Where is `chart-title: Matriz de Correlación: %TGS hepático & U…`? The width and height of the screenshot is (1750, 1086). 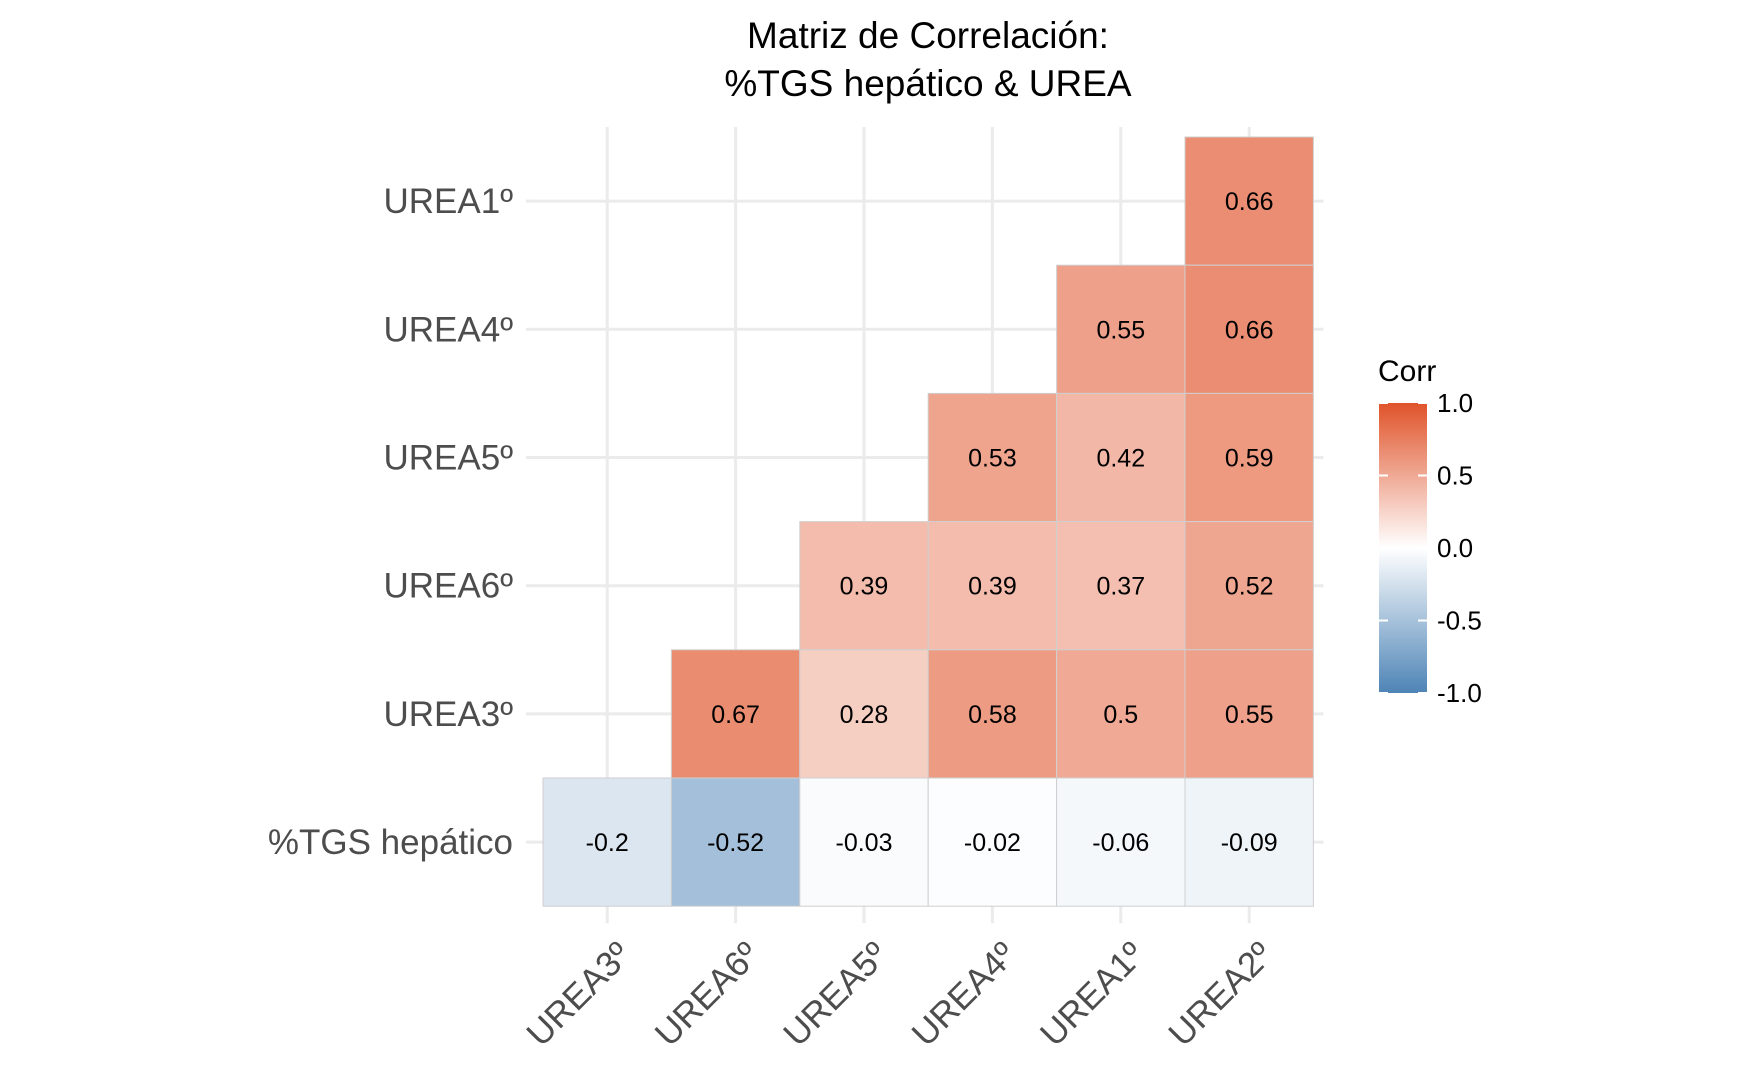 chart-title: Matriz de Correlación: %TGS hepático & U… is located at coordinates (927, 59).